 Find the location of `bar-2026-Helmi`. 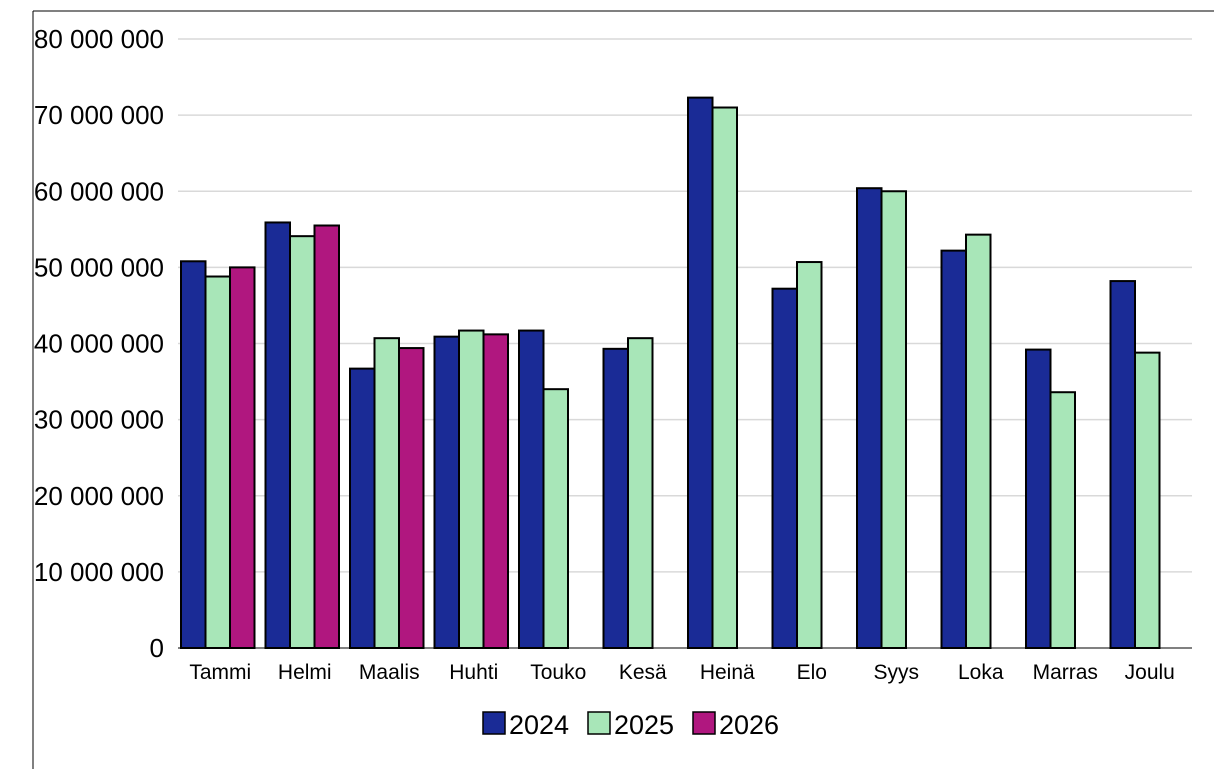

bar-2026-Helmi is located at coordinates (326, 436).